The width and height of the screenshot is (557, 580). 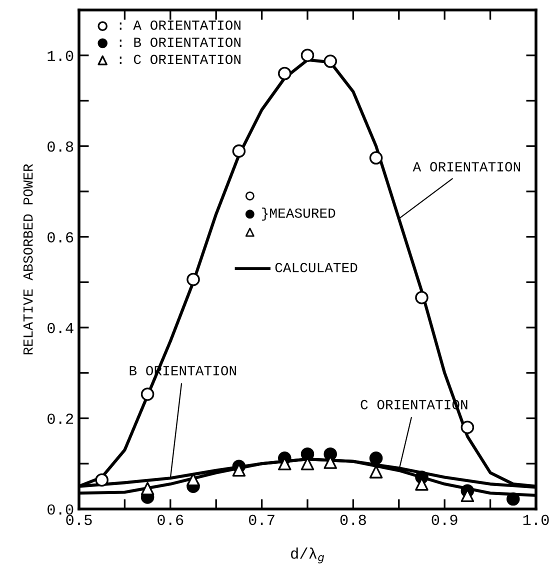 I want to click on x-tick-label: 0.7, so click(x=261, y=520).